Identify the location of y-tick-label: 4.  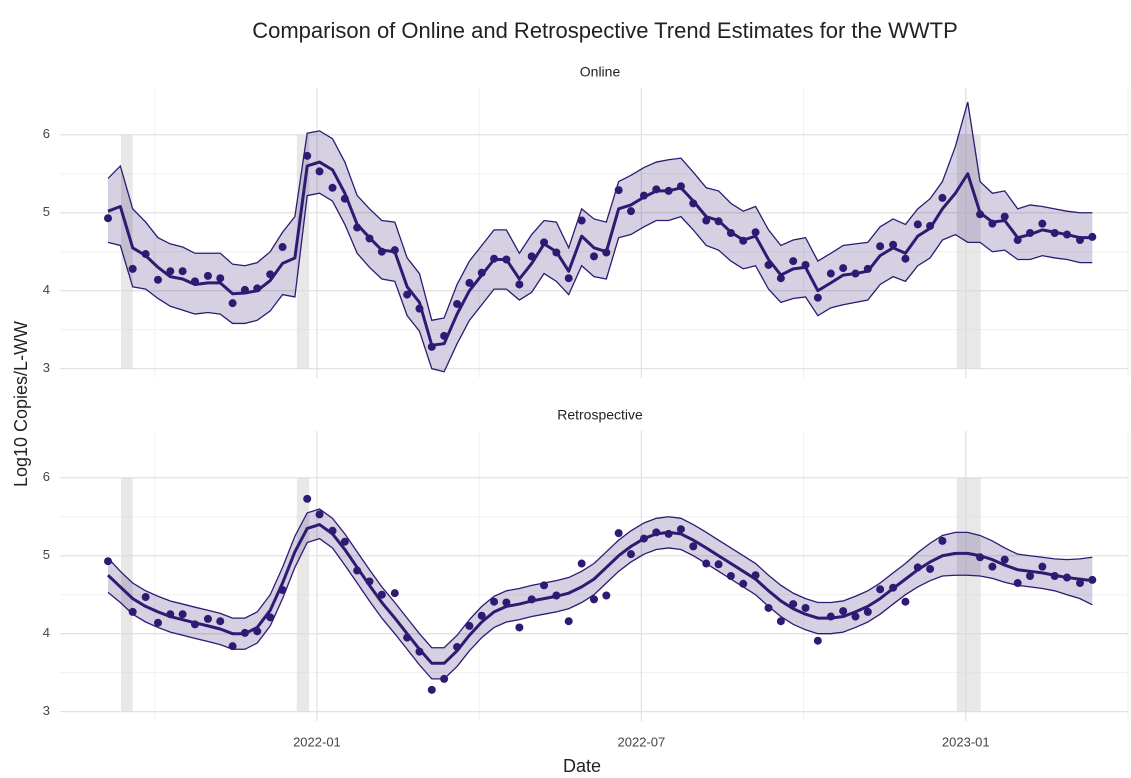
(46, 632).